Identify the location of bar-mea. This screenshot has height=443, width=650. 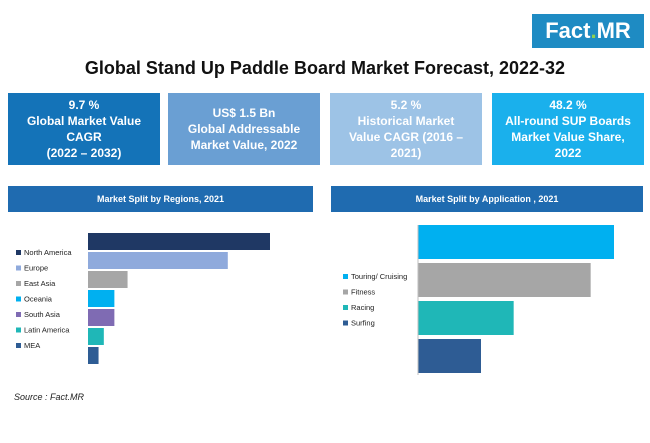
(93, 355).